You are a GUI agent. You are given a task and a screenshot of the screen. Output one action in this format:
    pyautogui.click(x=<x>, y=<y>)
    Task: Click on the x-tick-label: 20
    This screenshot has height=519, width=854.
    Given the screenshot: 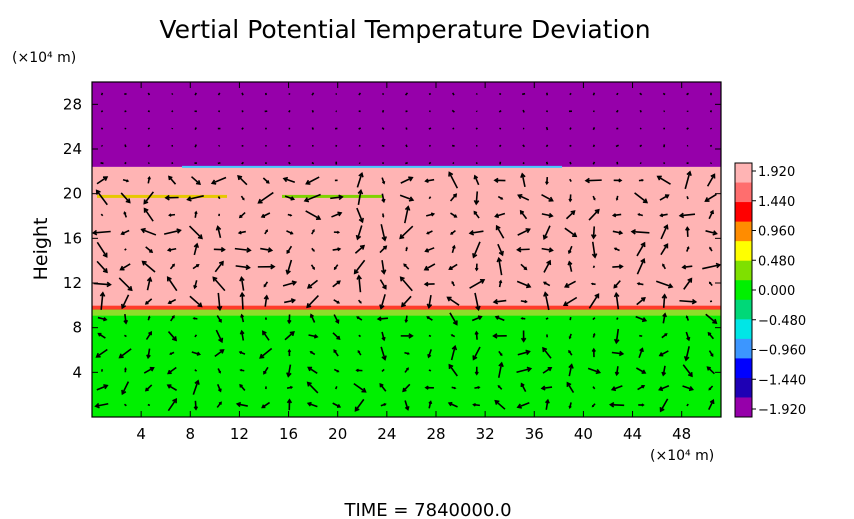 What is the action you would take?
    pyautogui.click(x=337, y=434)
    